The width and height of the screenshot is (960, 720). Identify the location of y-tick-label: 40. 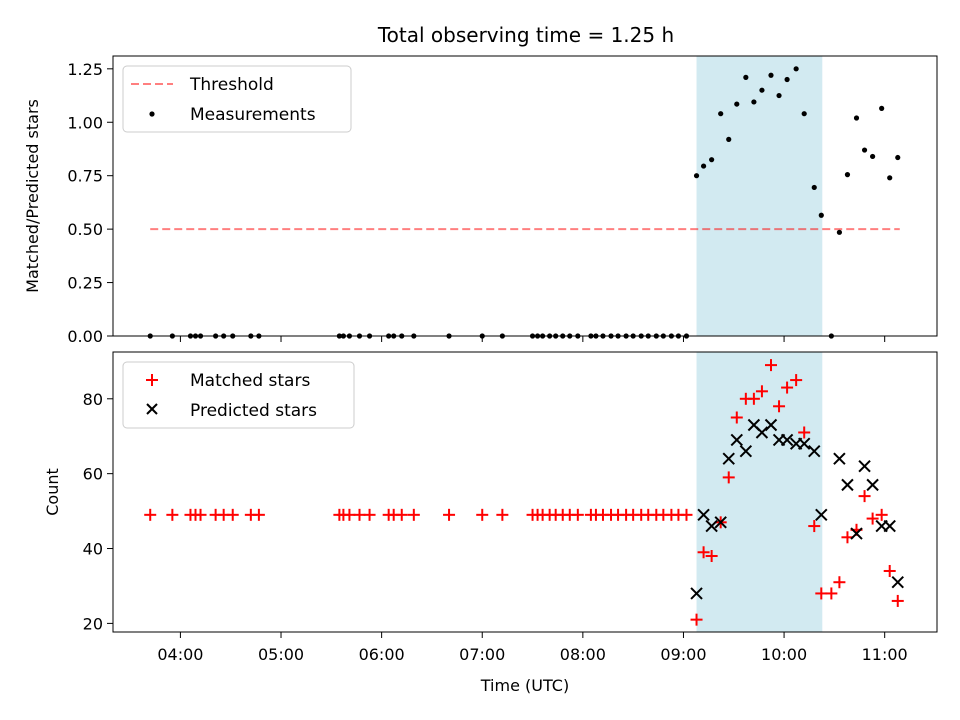
(93, 549).